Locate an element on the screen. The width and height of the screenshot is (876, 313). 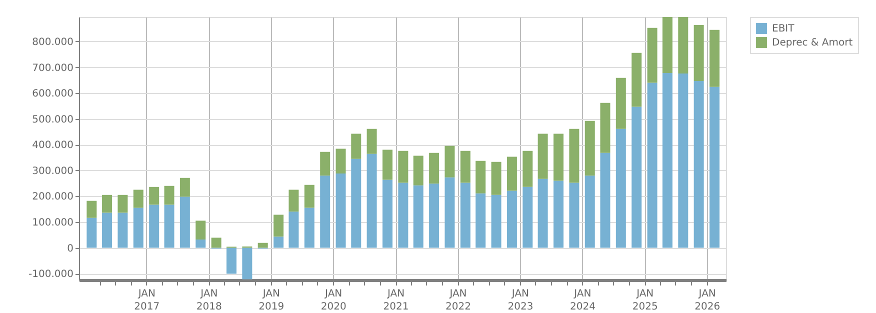
y-tick-label: 100.000 is located at coordinates (53, 222).